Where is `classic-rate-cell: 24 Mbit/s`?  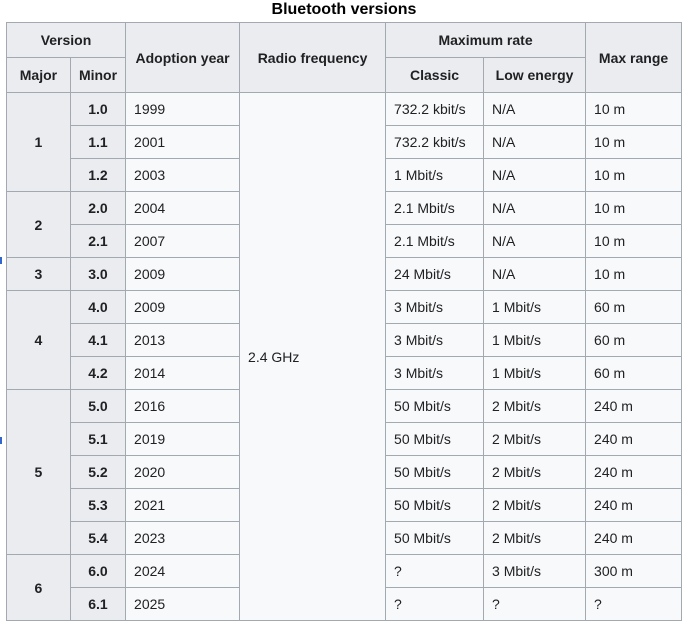
classic-rate-cell: 24 Mbit/s is located at coordinates (435, 274).